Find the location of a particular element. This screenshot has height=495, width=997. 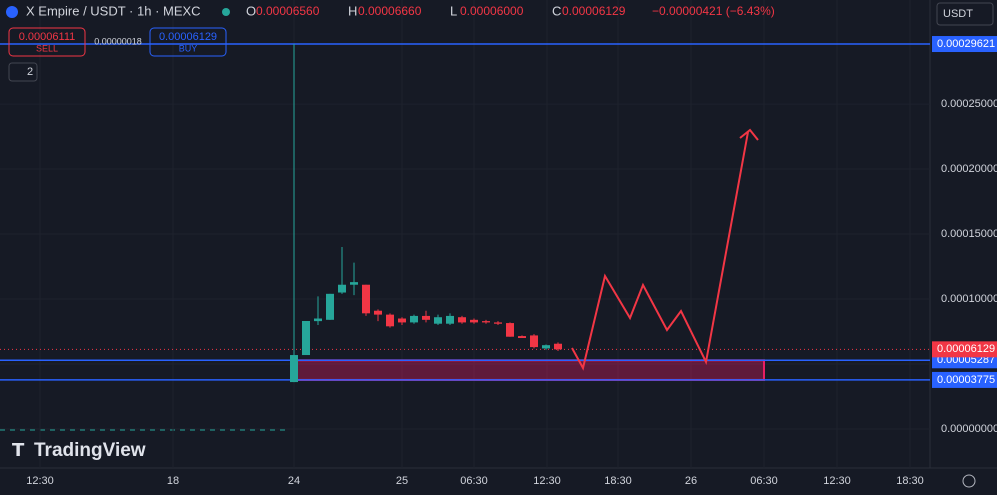

y-tick-label: 0.00000000 is located at coordinates (969, 429).